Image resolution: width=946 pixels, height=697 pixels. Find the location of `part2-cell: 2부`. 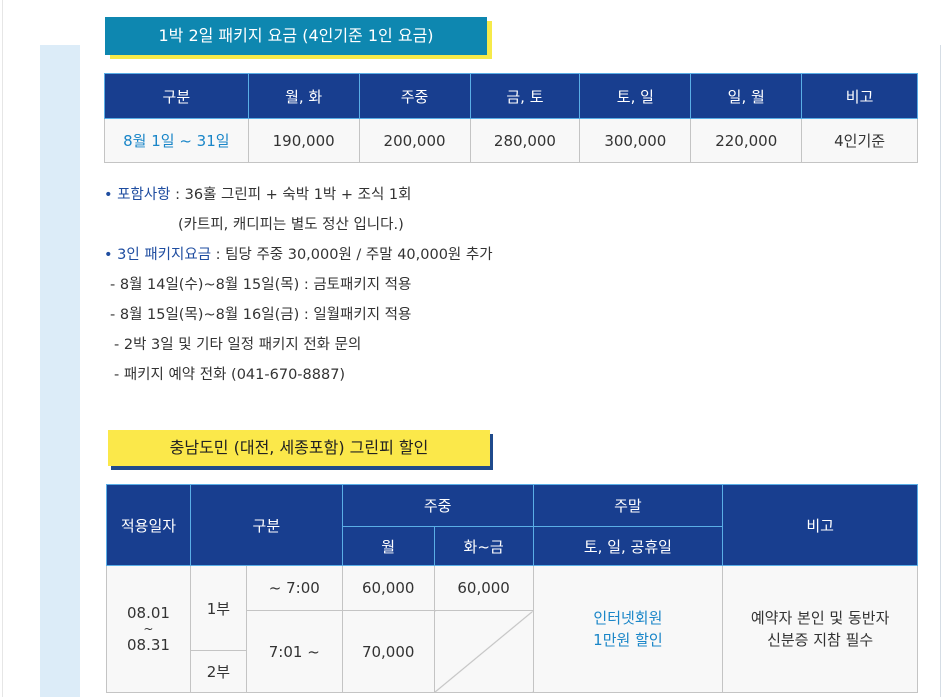

part2-cell: 2부 is located at coordinates (218, 671).